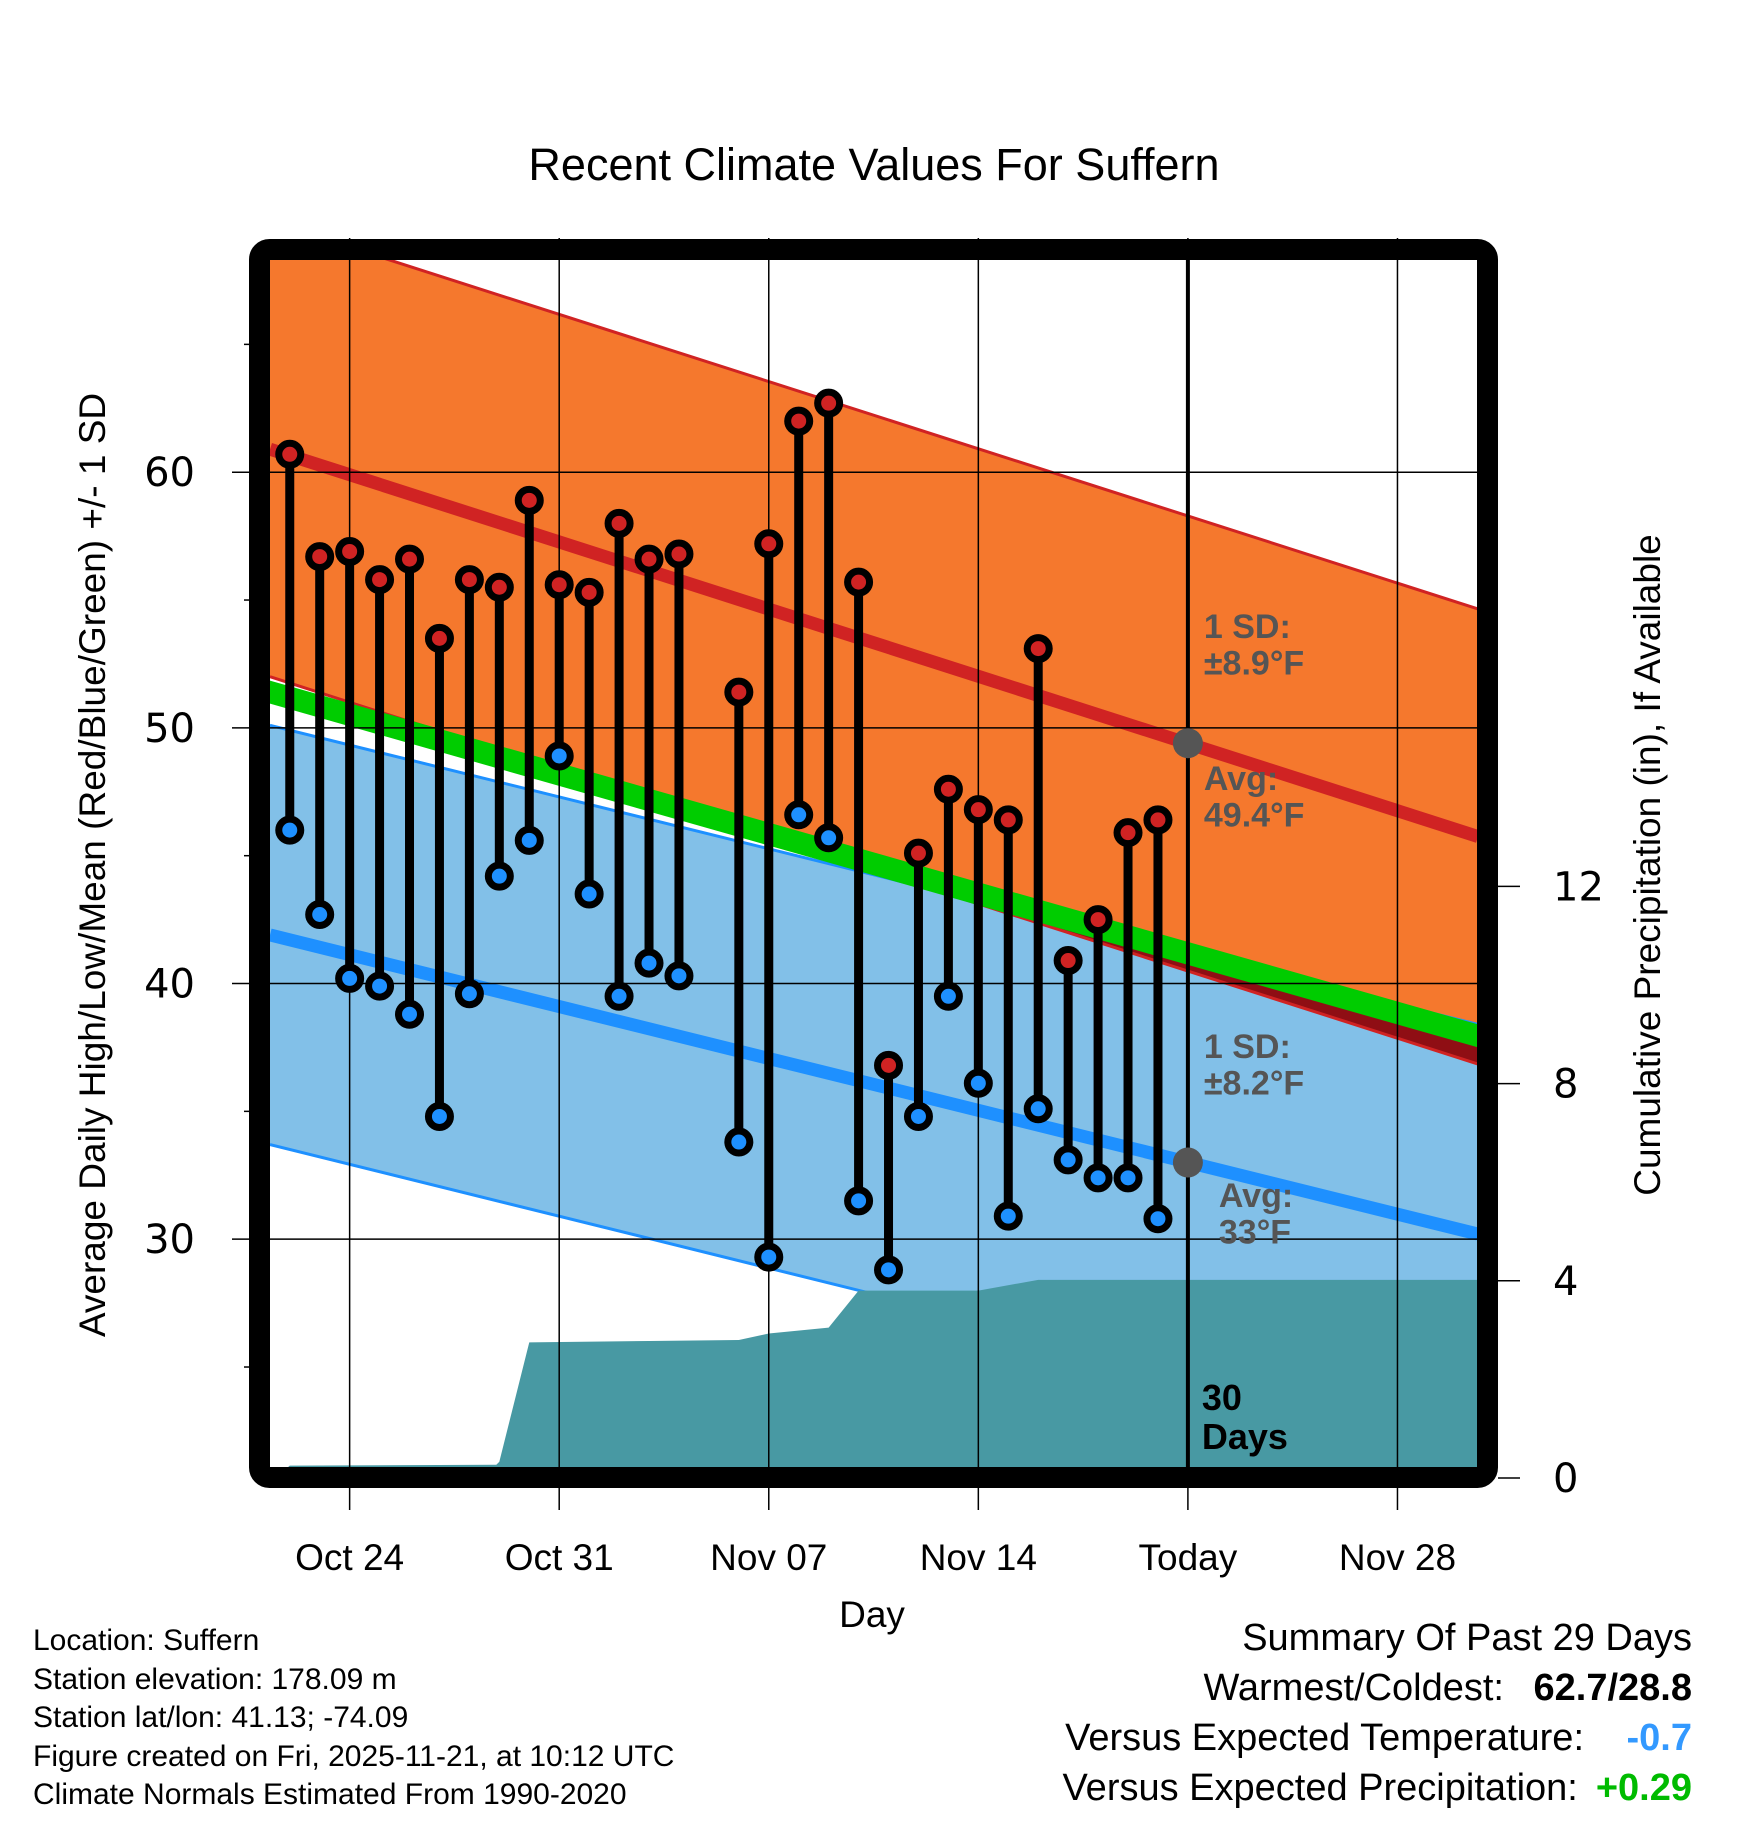 The width and height of the screenshot is (1748, 1828). What do you see at coordinates (1324, 1738) in the screenshot?
I see `temp-departure-label: Versus Expected Temperature:` at bounding box center [1324, 1738].